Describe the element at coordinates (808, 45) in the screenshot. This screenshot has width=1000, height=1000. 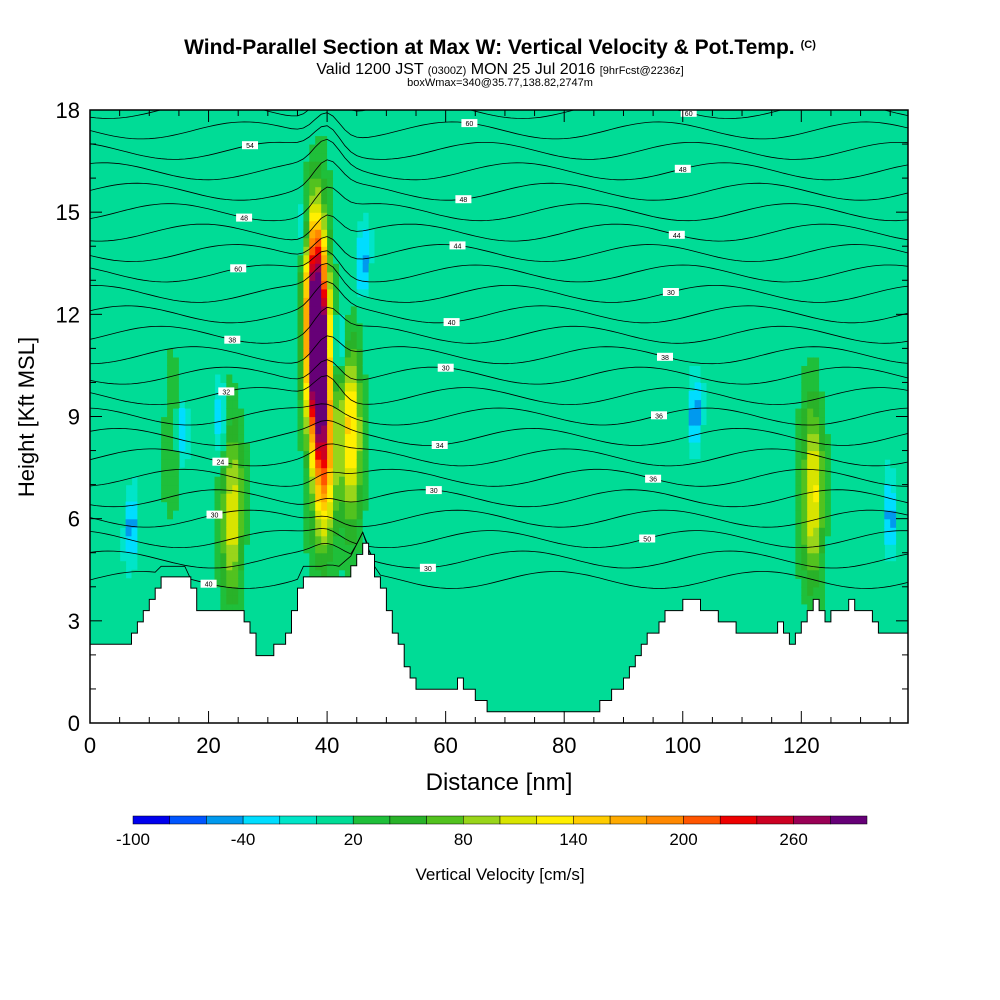
I see `copyright-mark: (C)` at that location.